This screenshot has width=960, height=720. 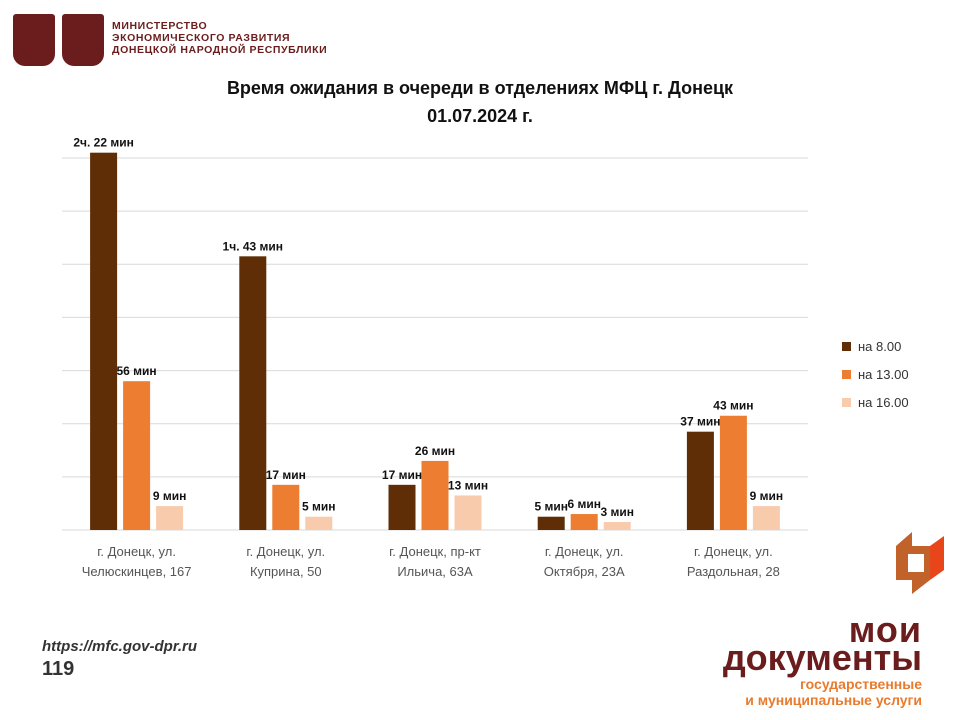 I want to click on ministry-line: МИНИСТЕРСТВО, so click(x=160, y=26).